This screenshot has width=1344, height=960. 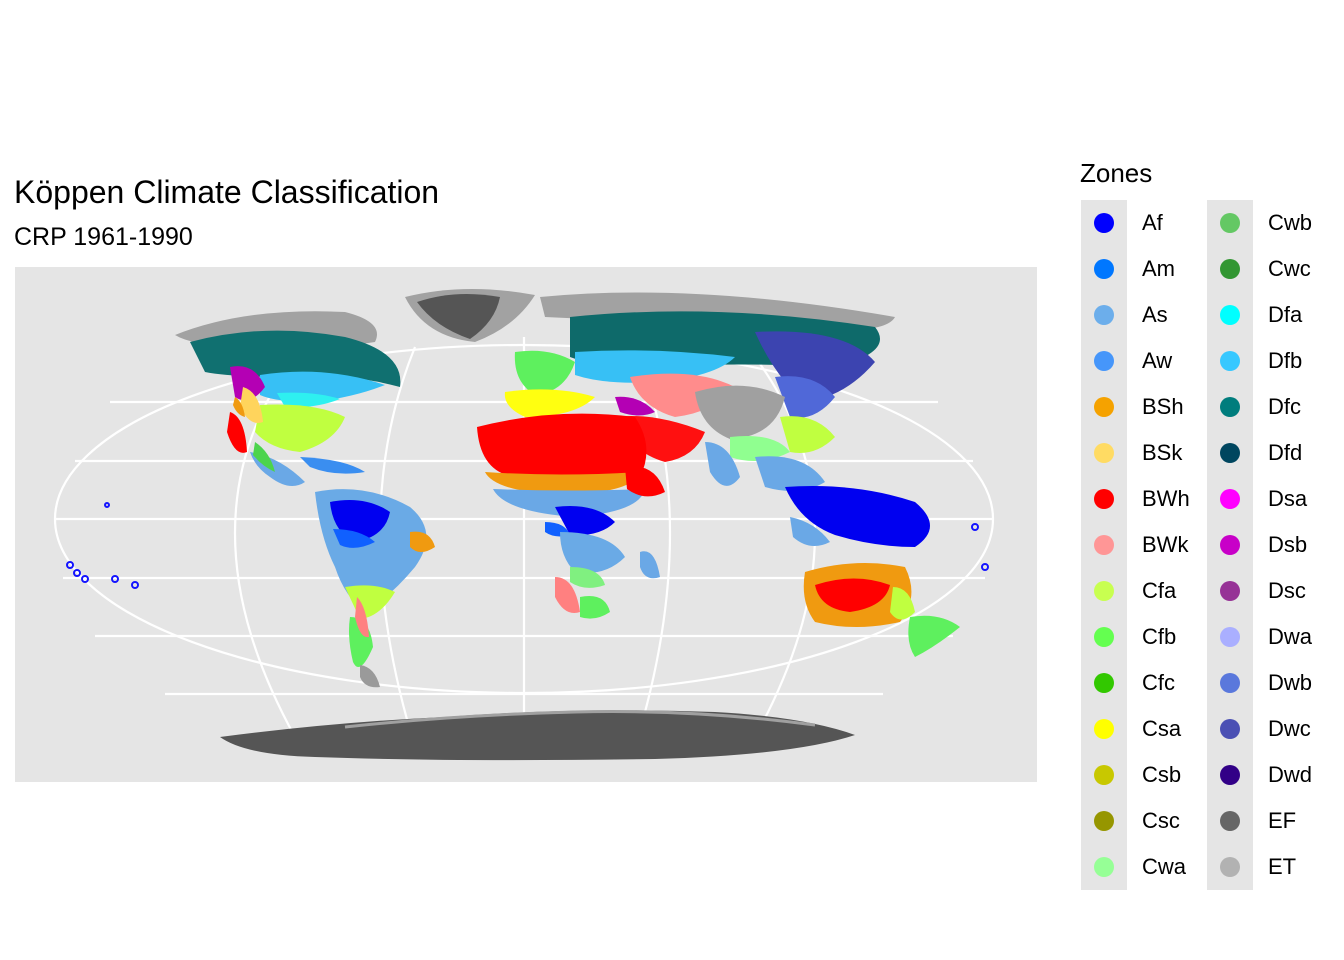 I want to click on legend-label: Am, so click(x=1158, y=268).